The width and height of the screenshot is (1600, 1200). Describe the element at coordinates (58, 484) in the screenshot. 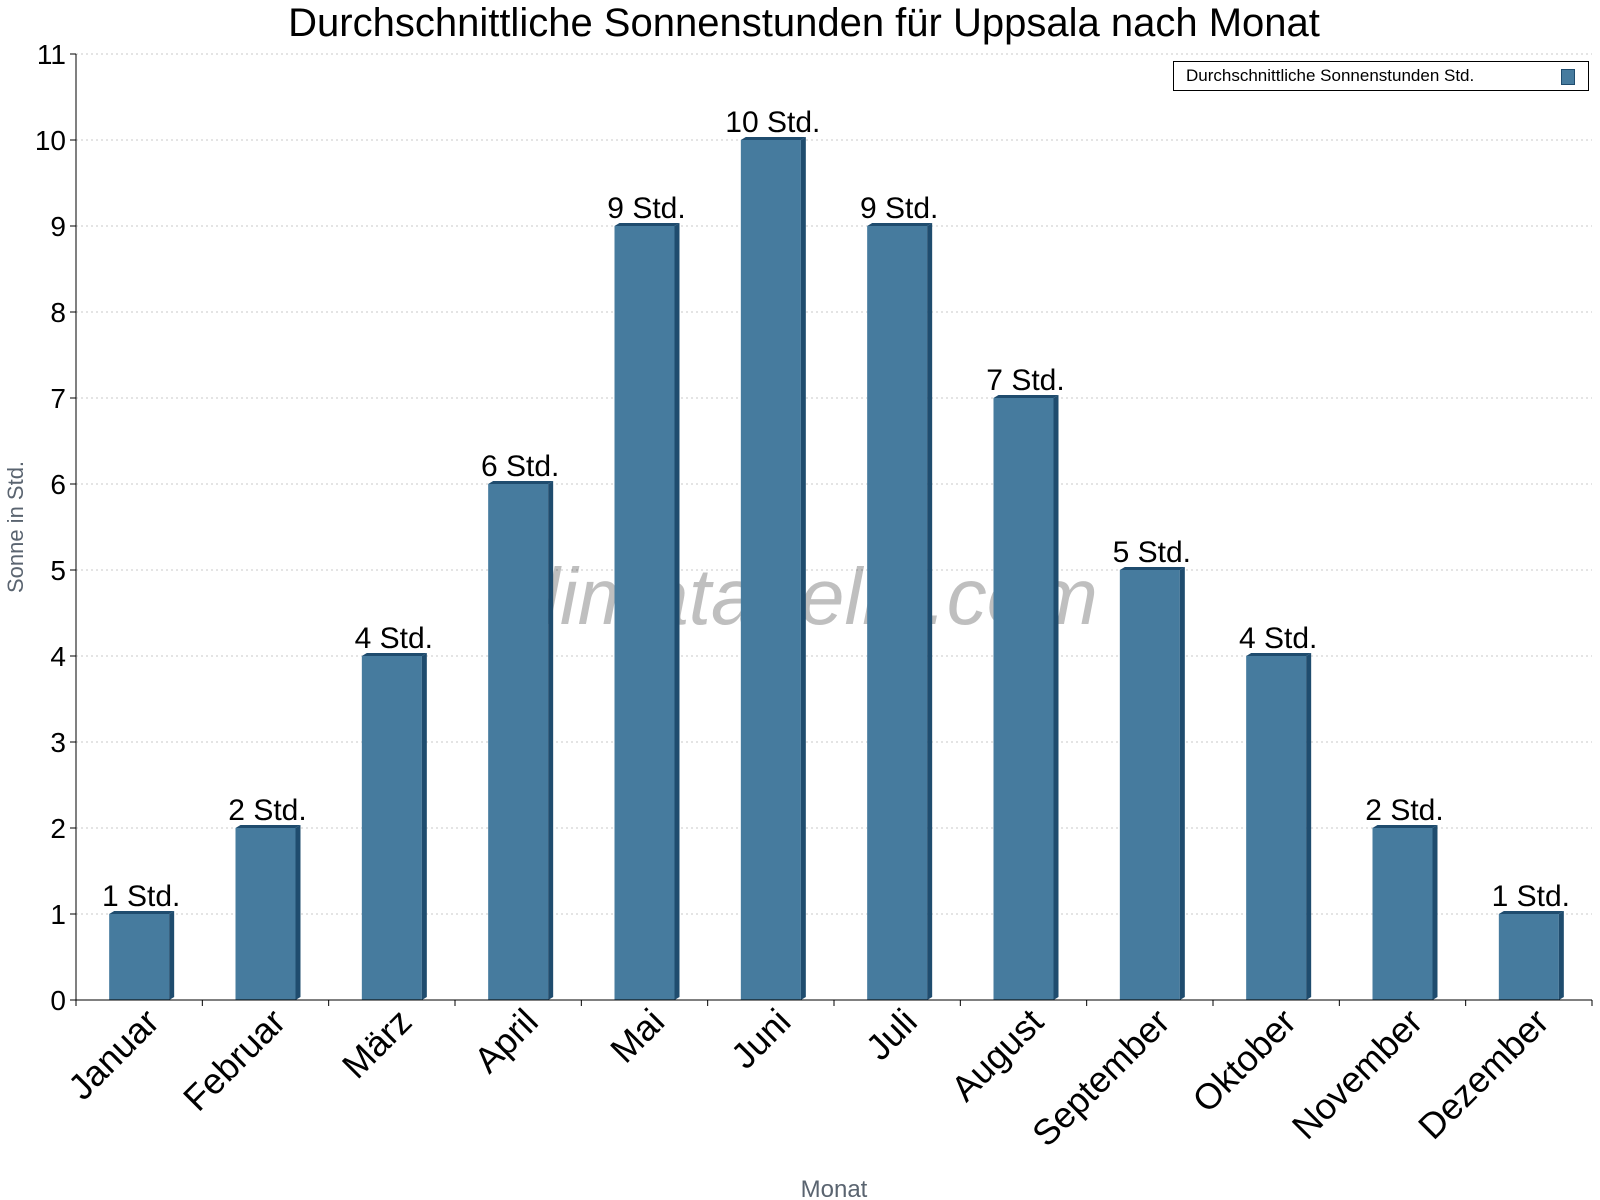

I see `y-tick-label: 6` at that location.